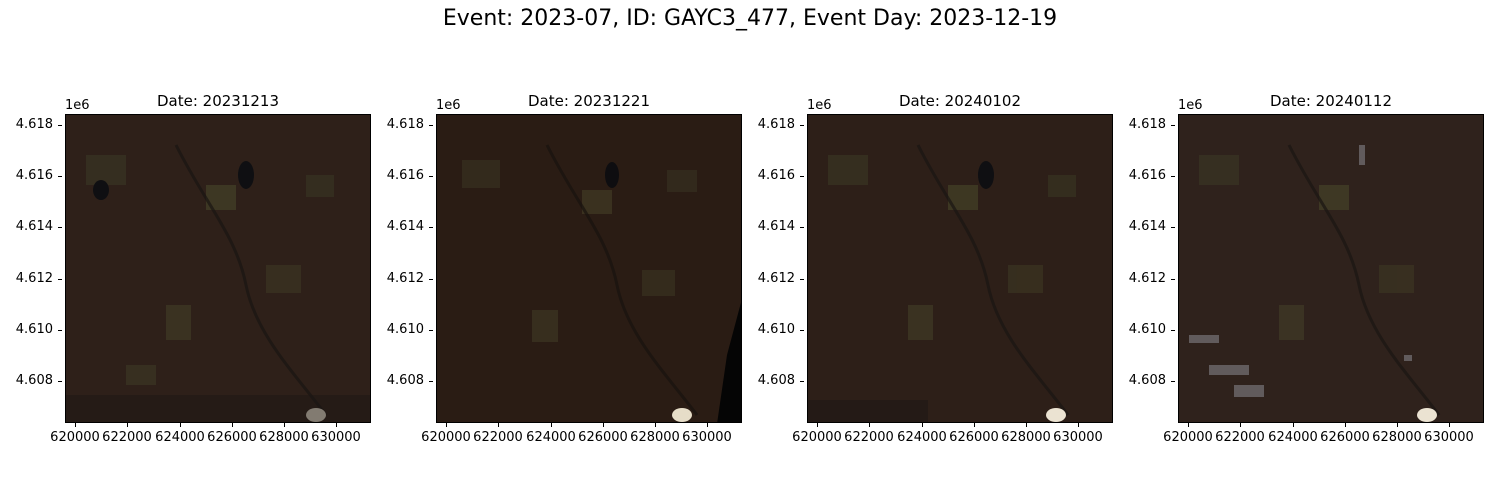 The image size is (1500, 500). Describe the element at coordinates (589, 101) in the screenshot. I see `subplot-title: Date: 20231221` at that location.